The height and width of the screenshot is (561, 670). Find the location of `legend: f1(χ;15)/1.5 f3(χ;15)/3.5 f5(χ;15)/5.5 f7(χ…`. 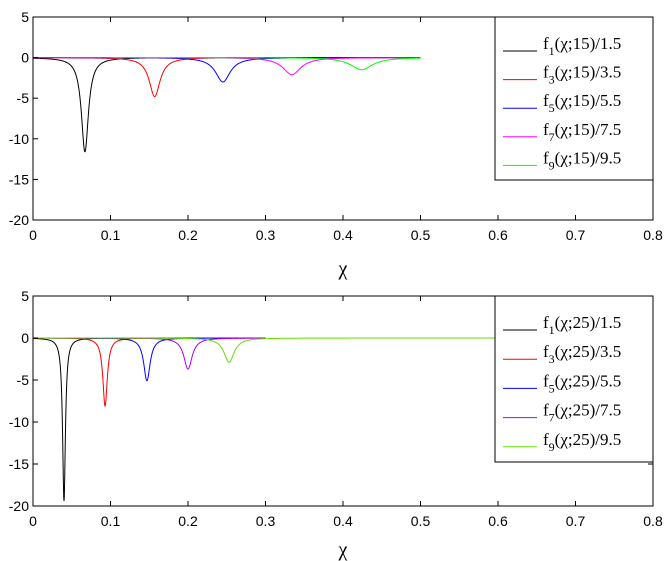

legend: f1(χ;15)/1.5 f3(χ;15)/3.5 f5(χ;15)/5.5 f7(χ… is located at coordinates (574, 98).